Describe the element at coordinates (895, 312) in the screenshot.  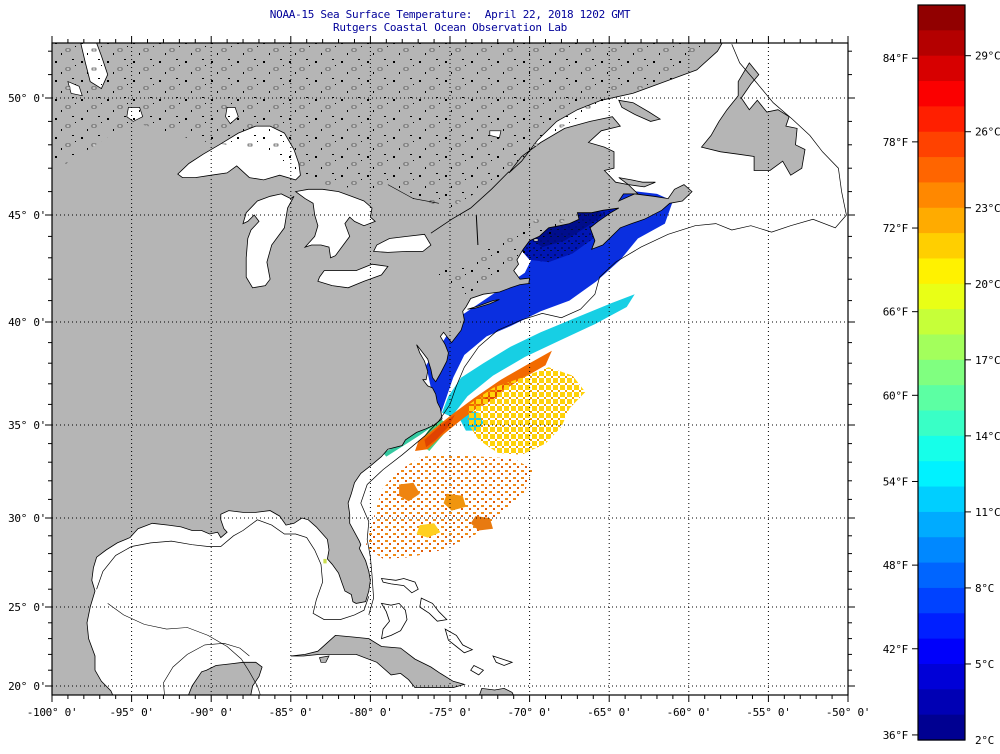
I see `colorbar-f-label: 66°F` at that location.